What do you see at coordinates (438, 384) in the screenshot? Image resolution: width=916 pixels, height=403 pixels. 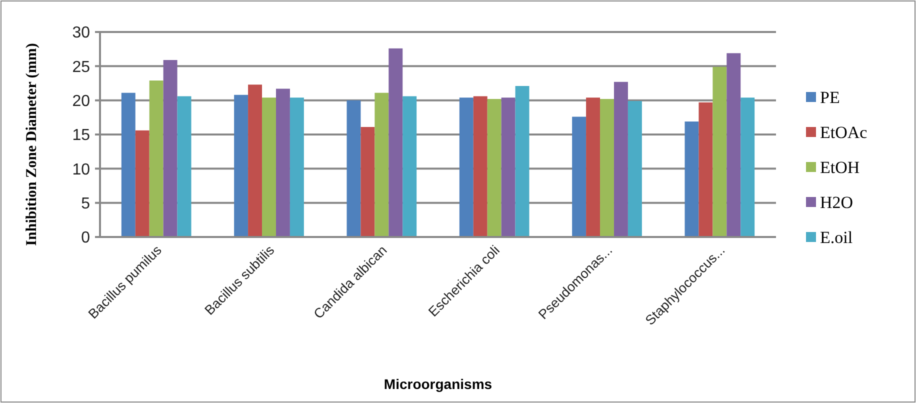 I see `x-axis-title: Microorganisms` at bounding box center [438, 384].